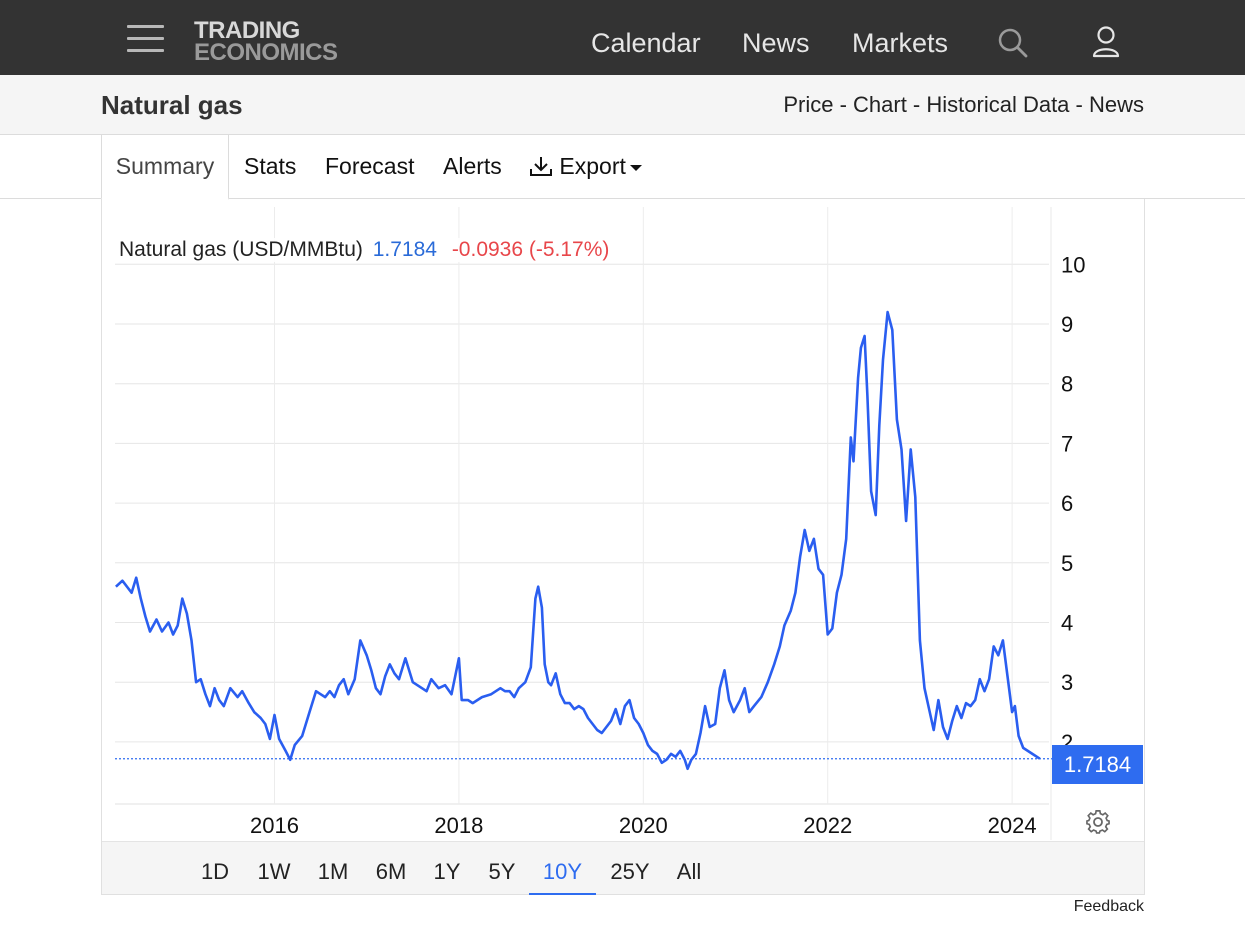  I want to click on crumb-price: Price, so click(808, 104).